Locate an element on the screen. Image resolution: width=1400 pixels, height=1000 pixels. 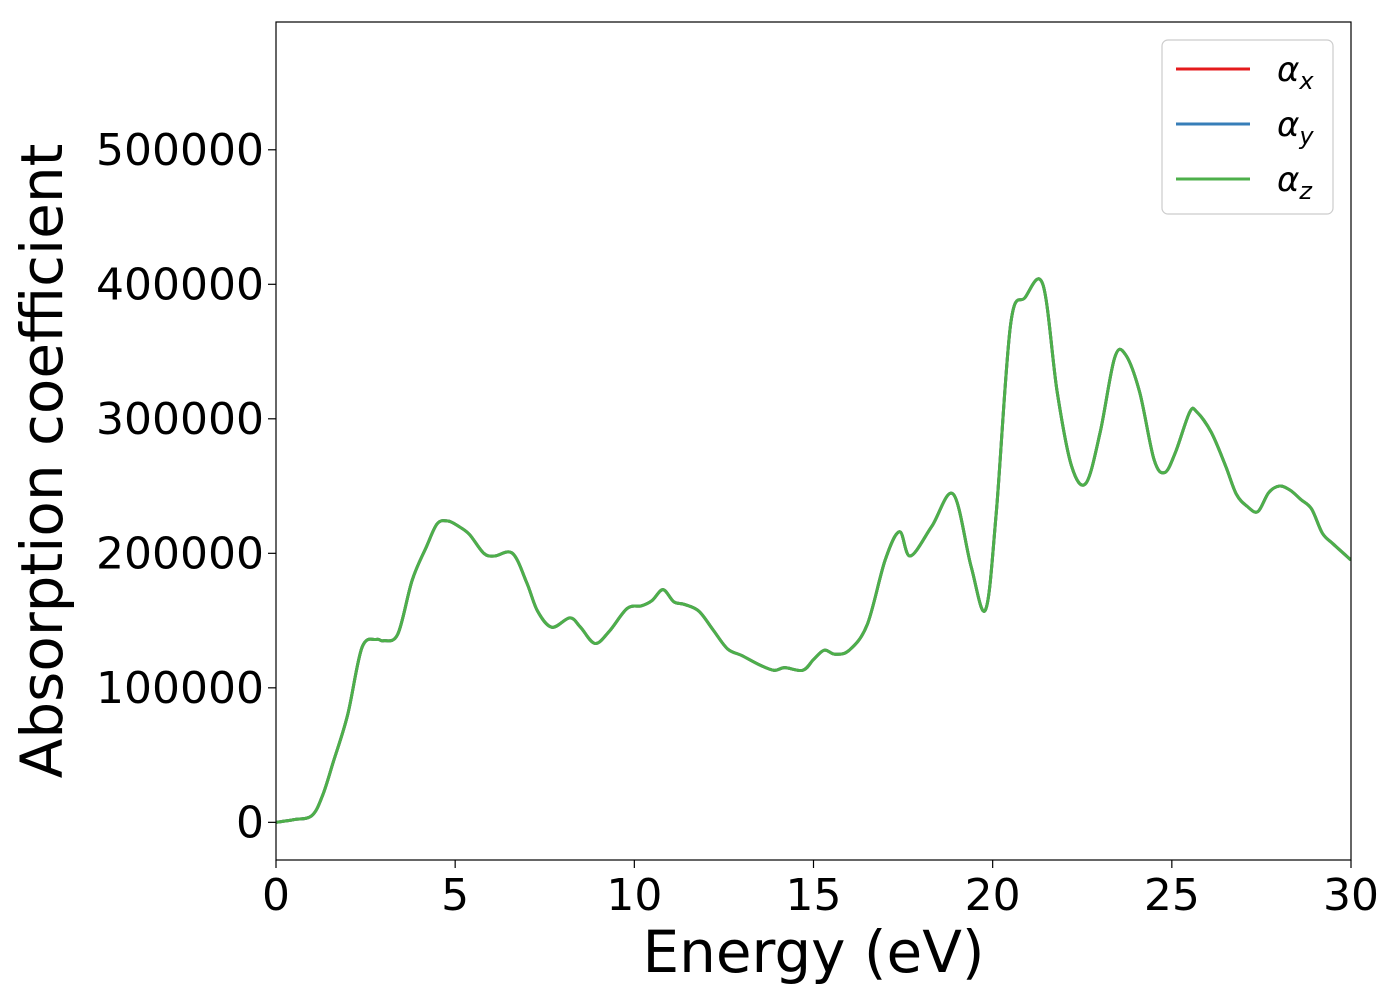
y-axis-title: Absorption coefficient is located at coordinates (42, 461).